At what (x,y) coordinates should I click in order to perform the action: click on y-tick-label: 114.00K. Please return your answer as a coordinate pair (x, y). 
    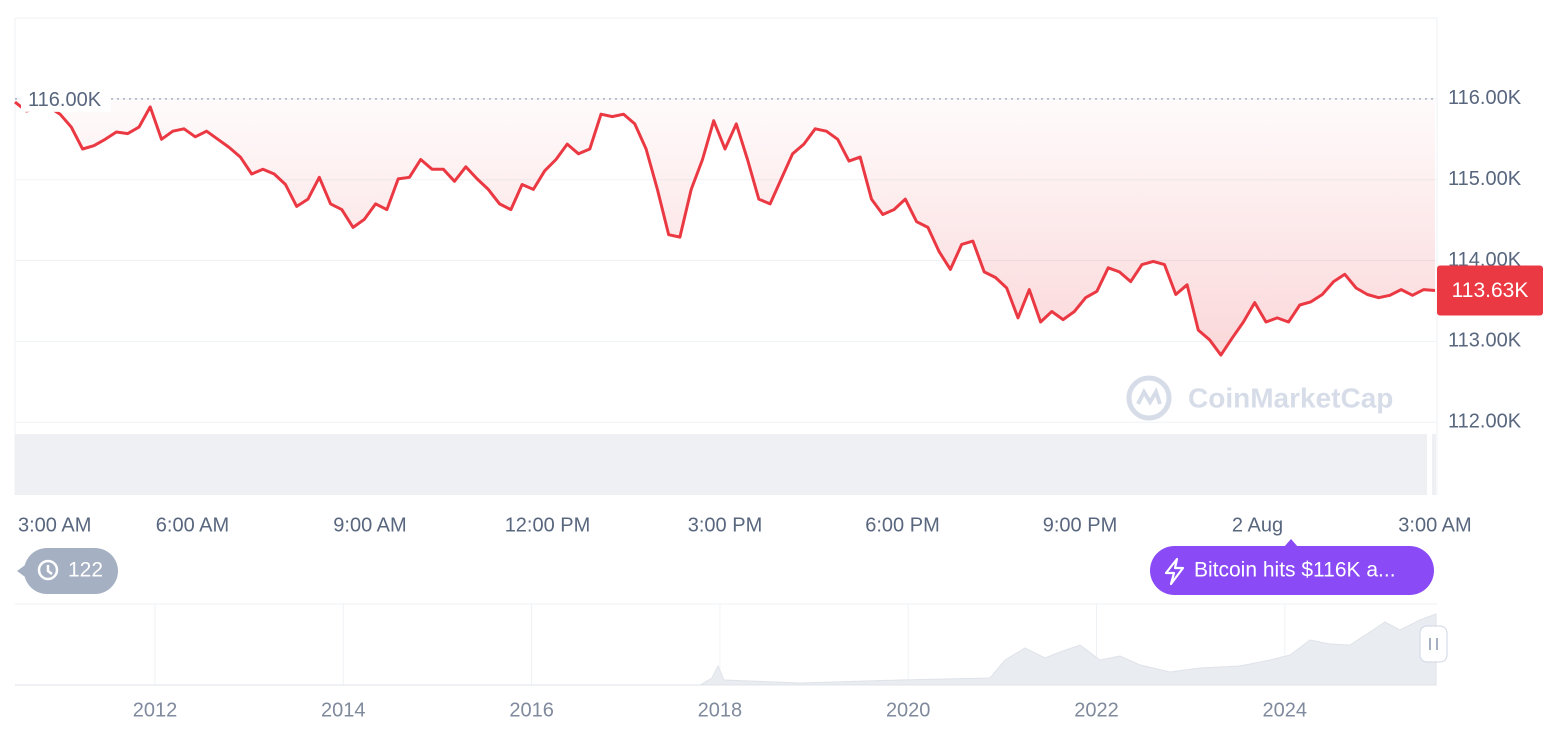
    Looking at the image, I should click on (1485, 260).